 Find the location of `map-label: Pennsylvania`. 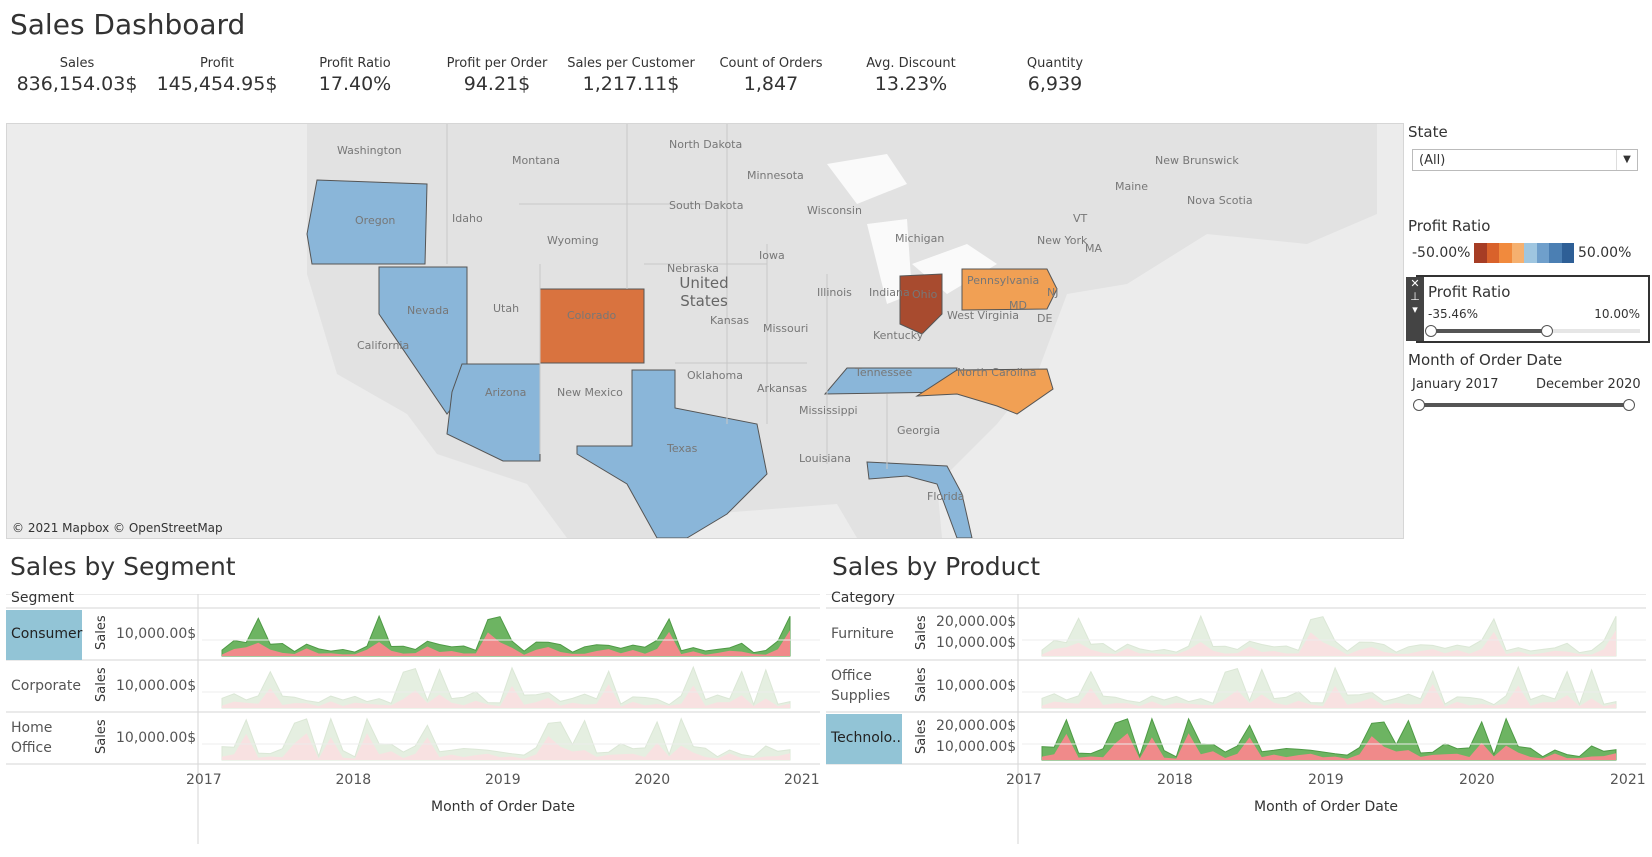

map-label: Pennsylvania is located at coordinates (1003, 280).